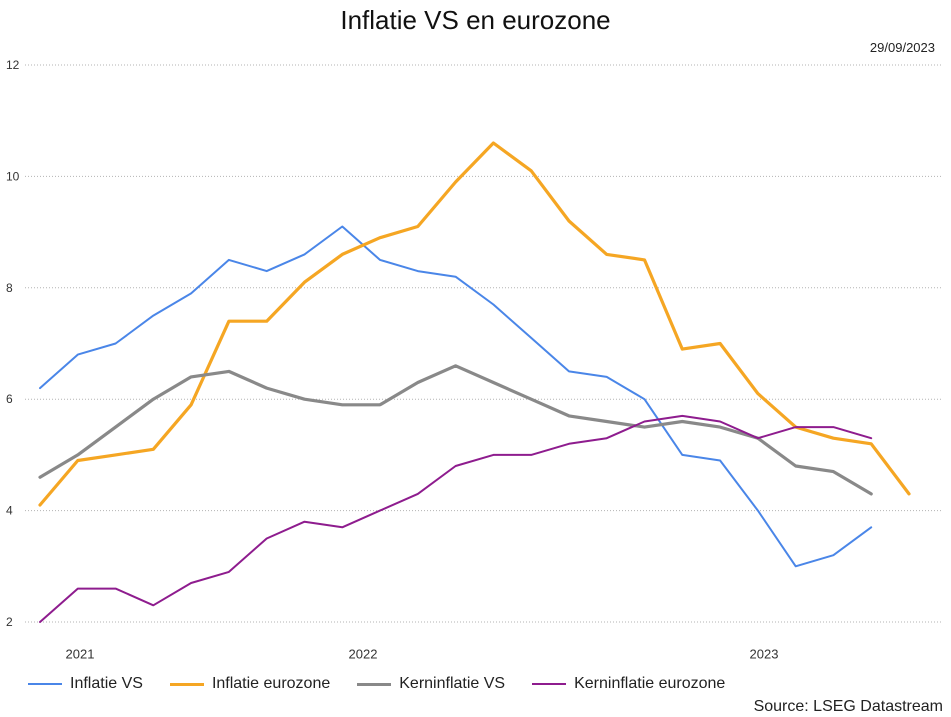  Describe the element at coordinates (475, 20) in the screenshot. I see `chart-title: Inflatie VS en eurozone` at that location.